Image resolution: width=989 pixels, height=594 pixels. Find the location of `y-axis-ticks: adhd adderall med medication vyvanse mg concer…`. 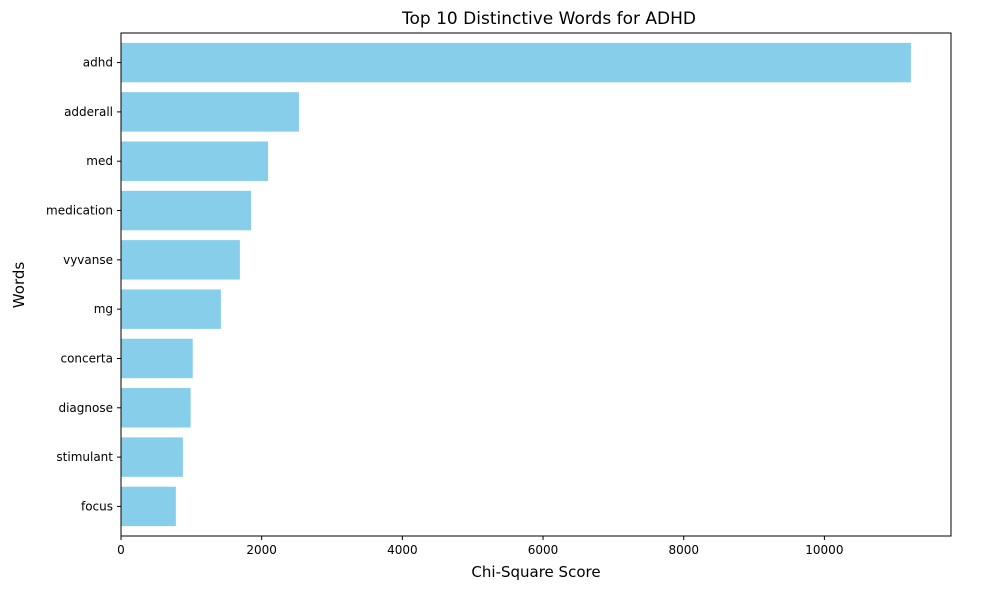

y-axis-ticks: adhd adderall med medication vyvanse mg concer… is located at coordinates (83, 284).